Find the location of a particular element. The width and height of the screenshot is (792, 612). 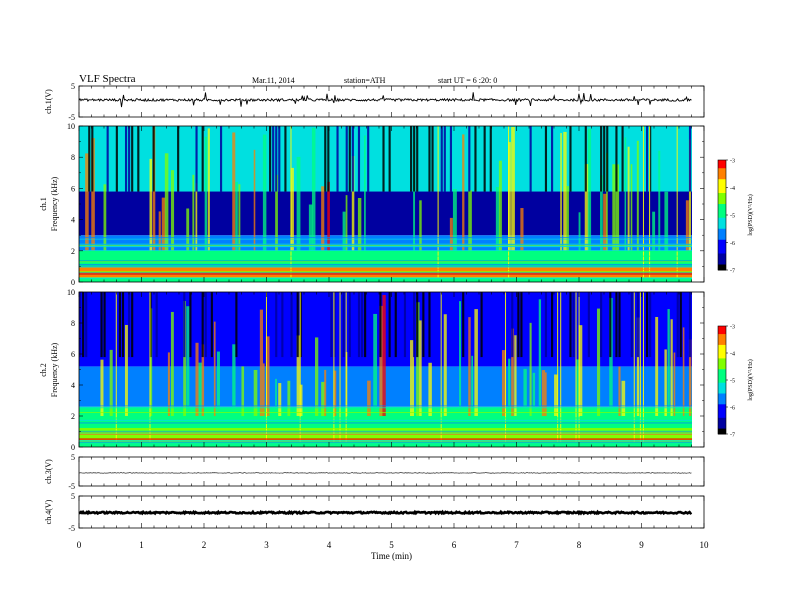

ch3-waveform-ytick-label: -5 is located at coordinates (71, 486).